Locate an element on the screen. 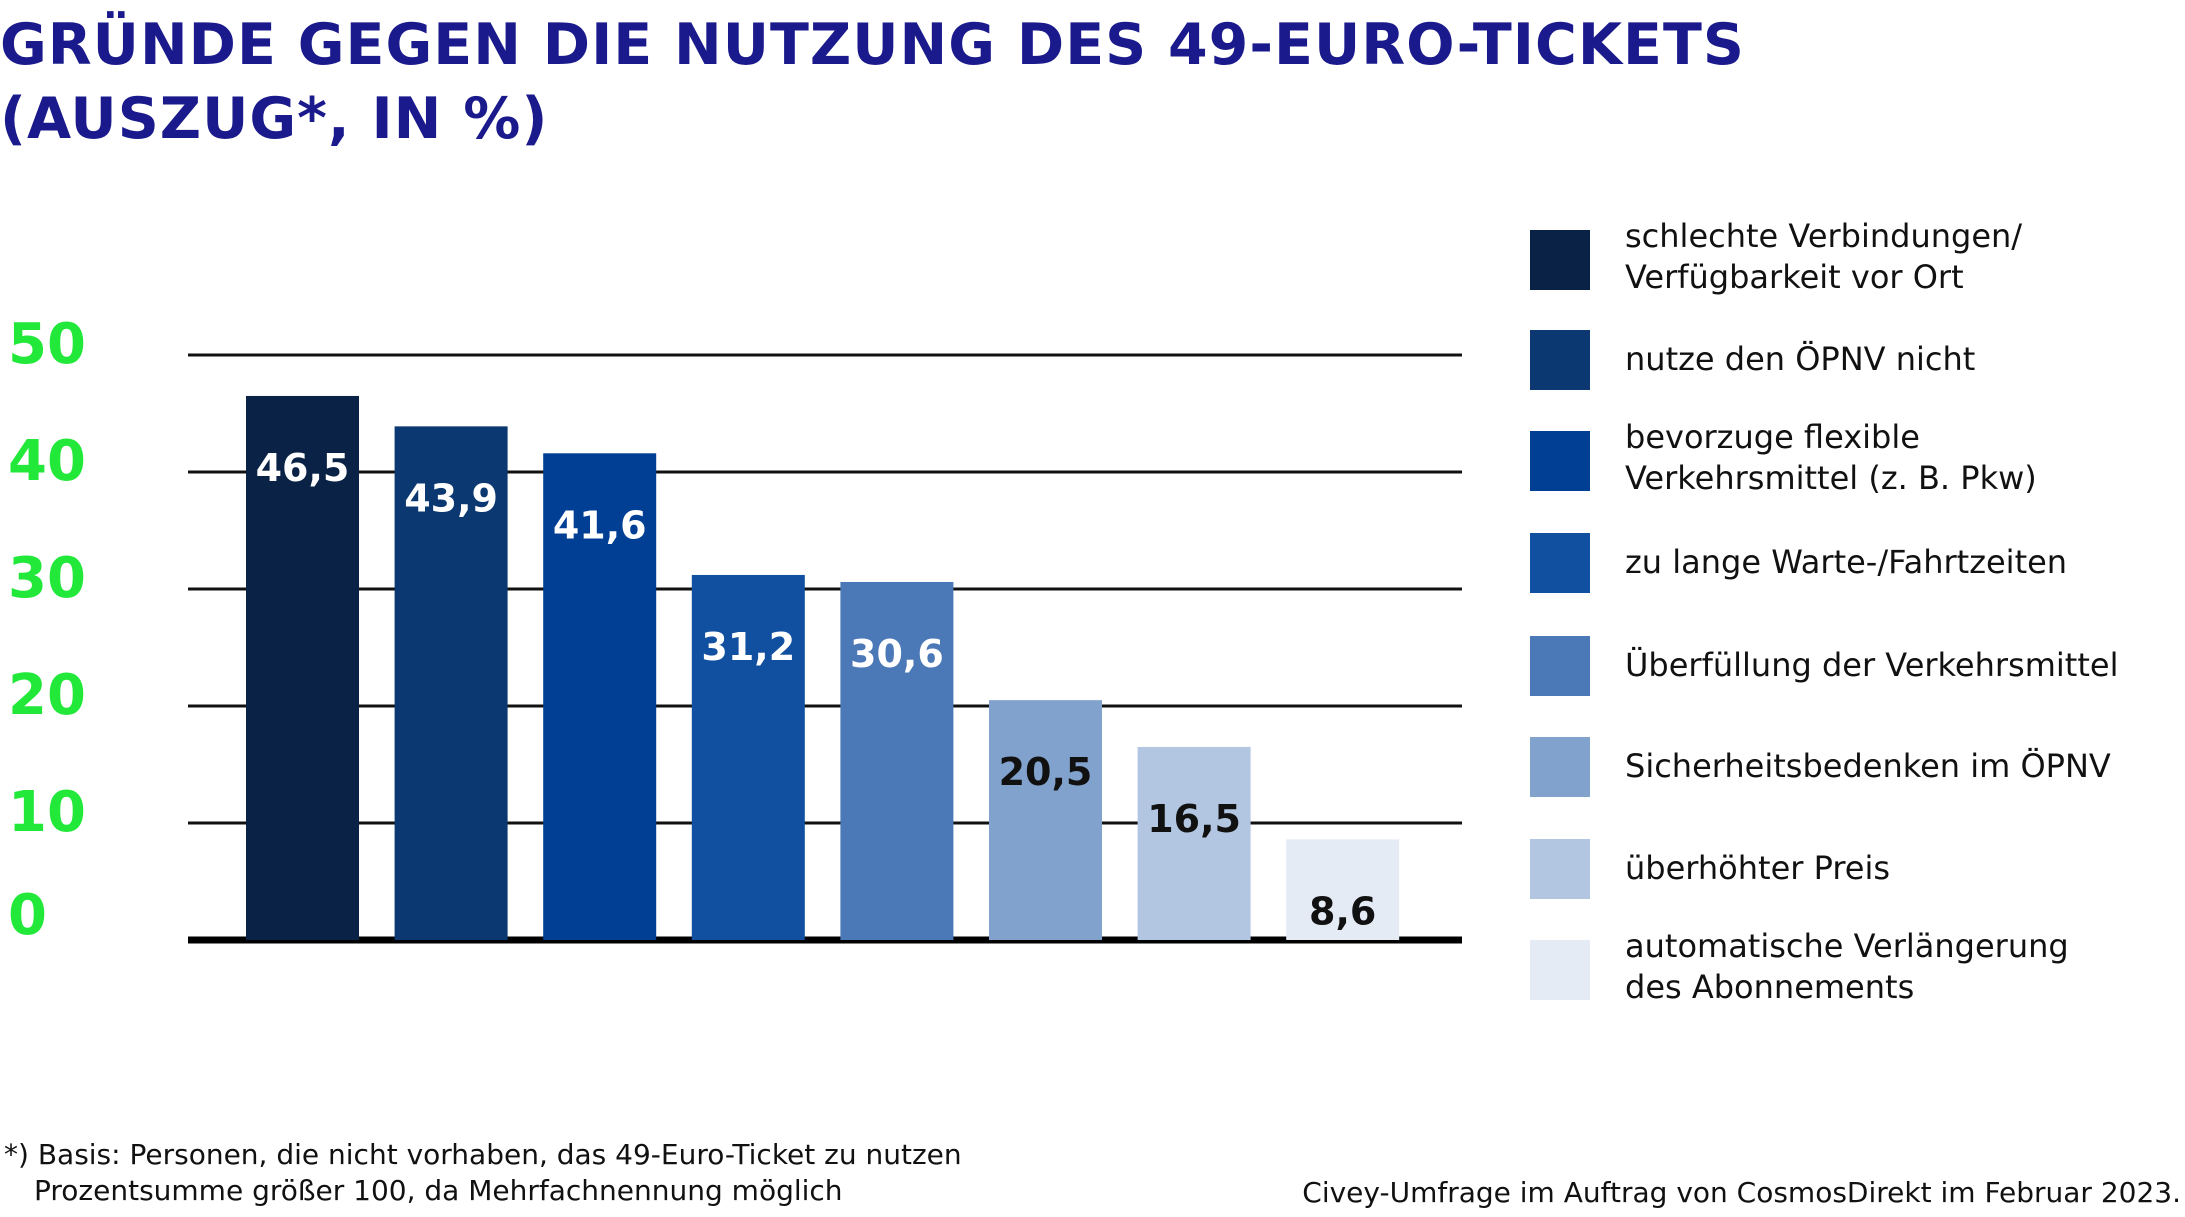  legend-item-5: Überfüllung der Verkehrsmittel is located at coordinates (1855, 676).